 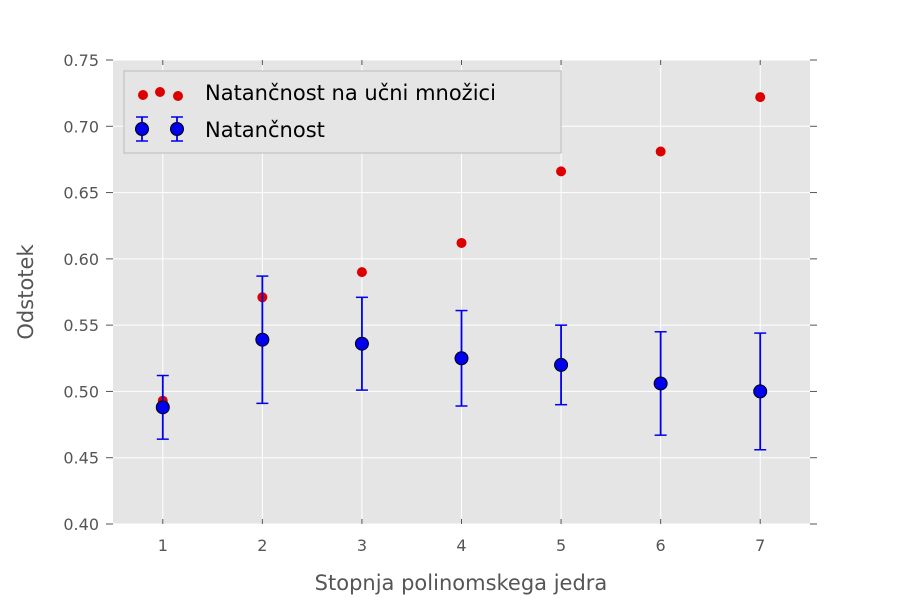 I want to click on legend-box, so click(x=342, y=112).